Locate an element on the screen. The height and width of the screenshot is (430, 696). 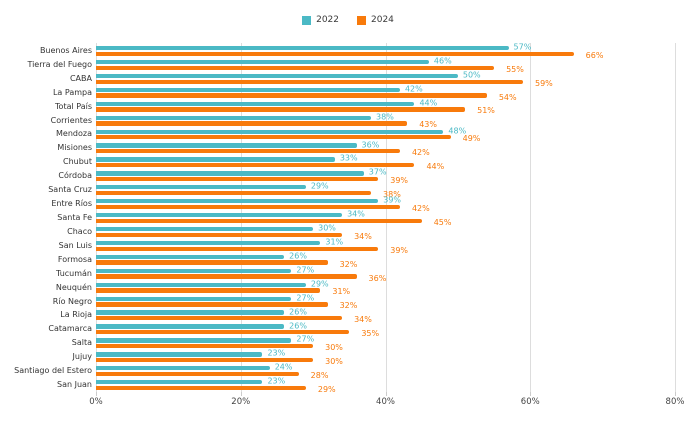
bar-row: Misiones 36% 42% is located at coordinates (337, 148).